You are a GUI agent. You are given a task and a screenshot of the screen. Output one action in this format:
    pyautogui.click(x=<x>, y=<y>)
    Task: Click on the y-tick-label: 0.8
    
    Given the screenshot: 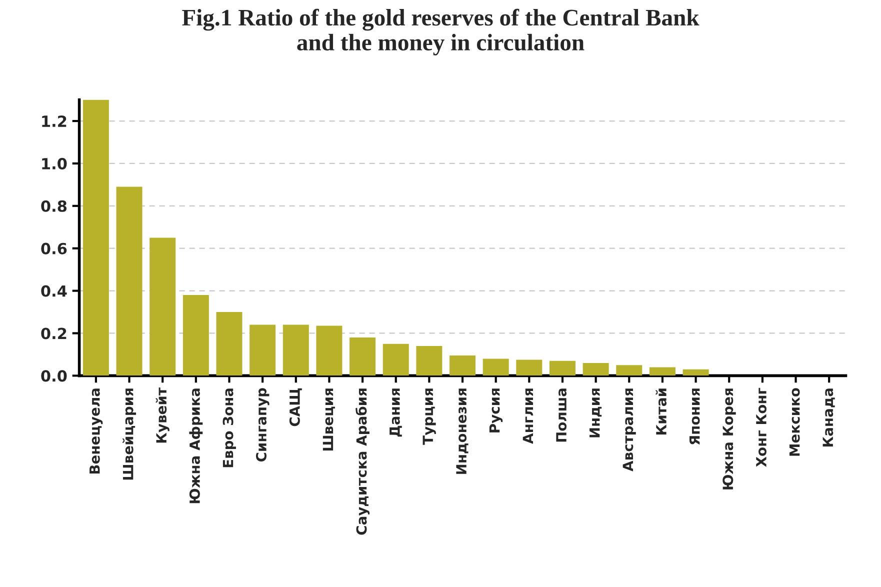 What is the action you would take?
    pyautogui.click(x=54, y=206)
    